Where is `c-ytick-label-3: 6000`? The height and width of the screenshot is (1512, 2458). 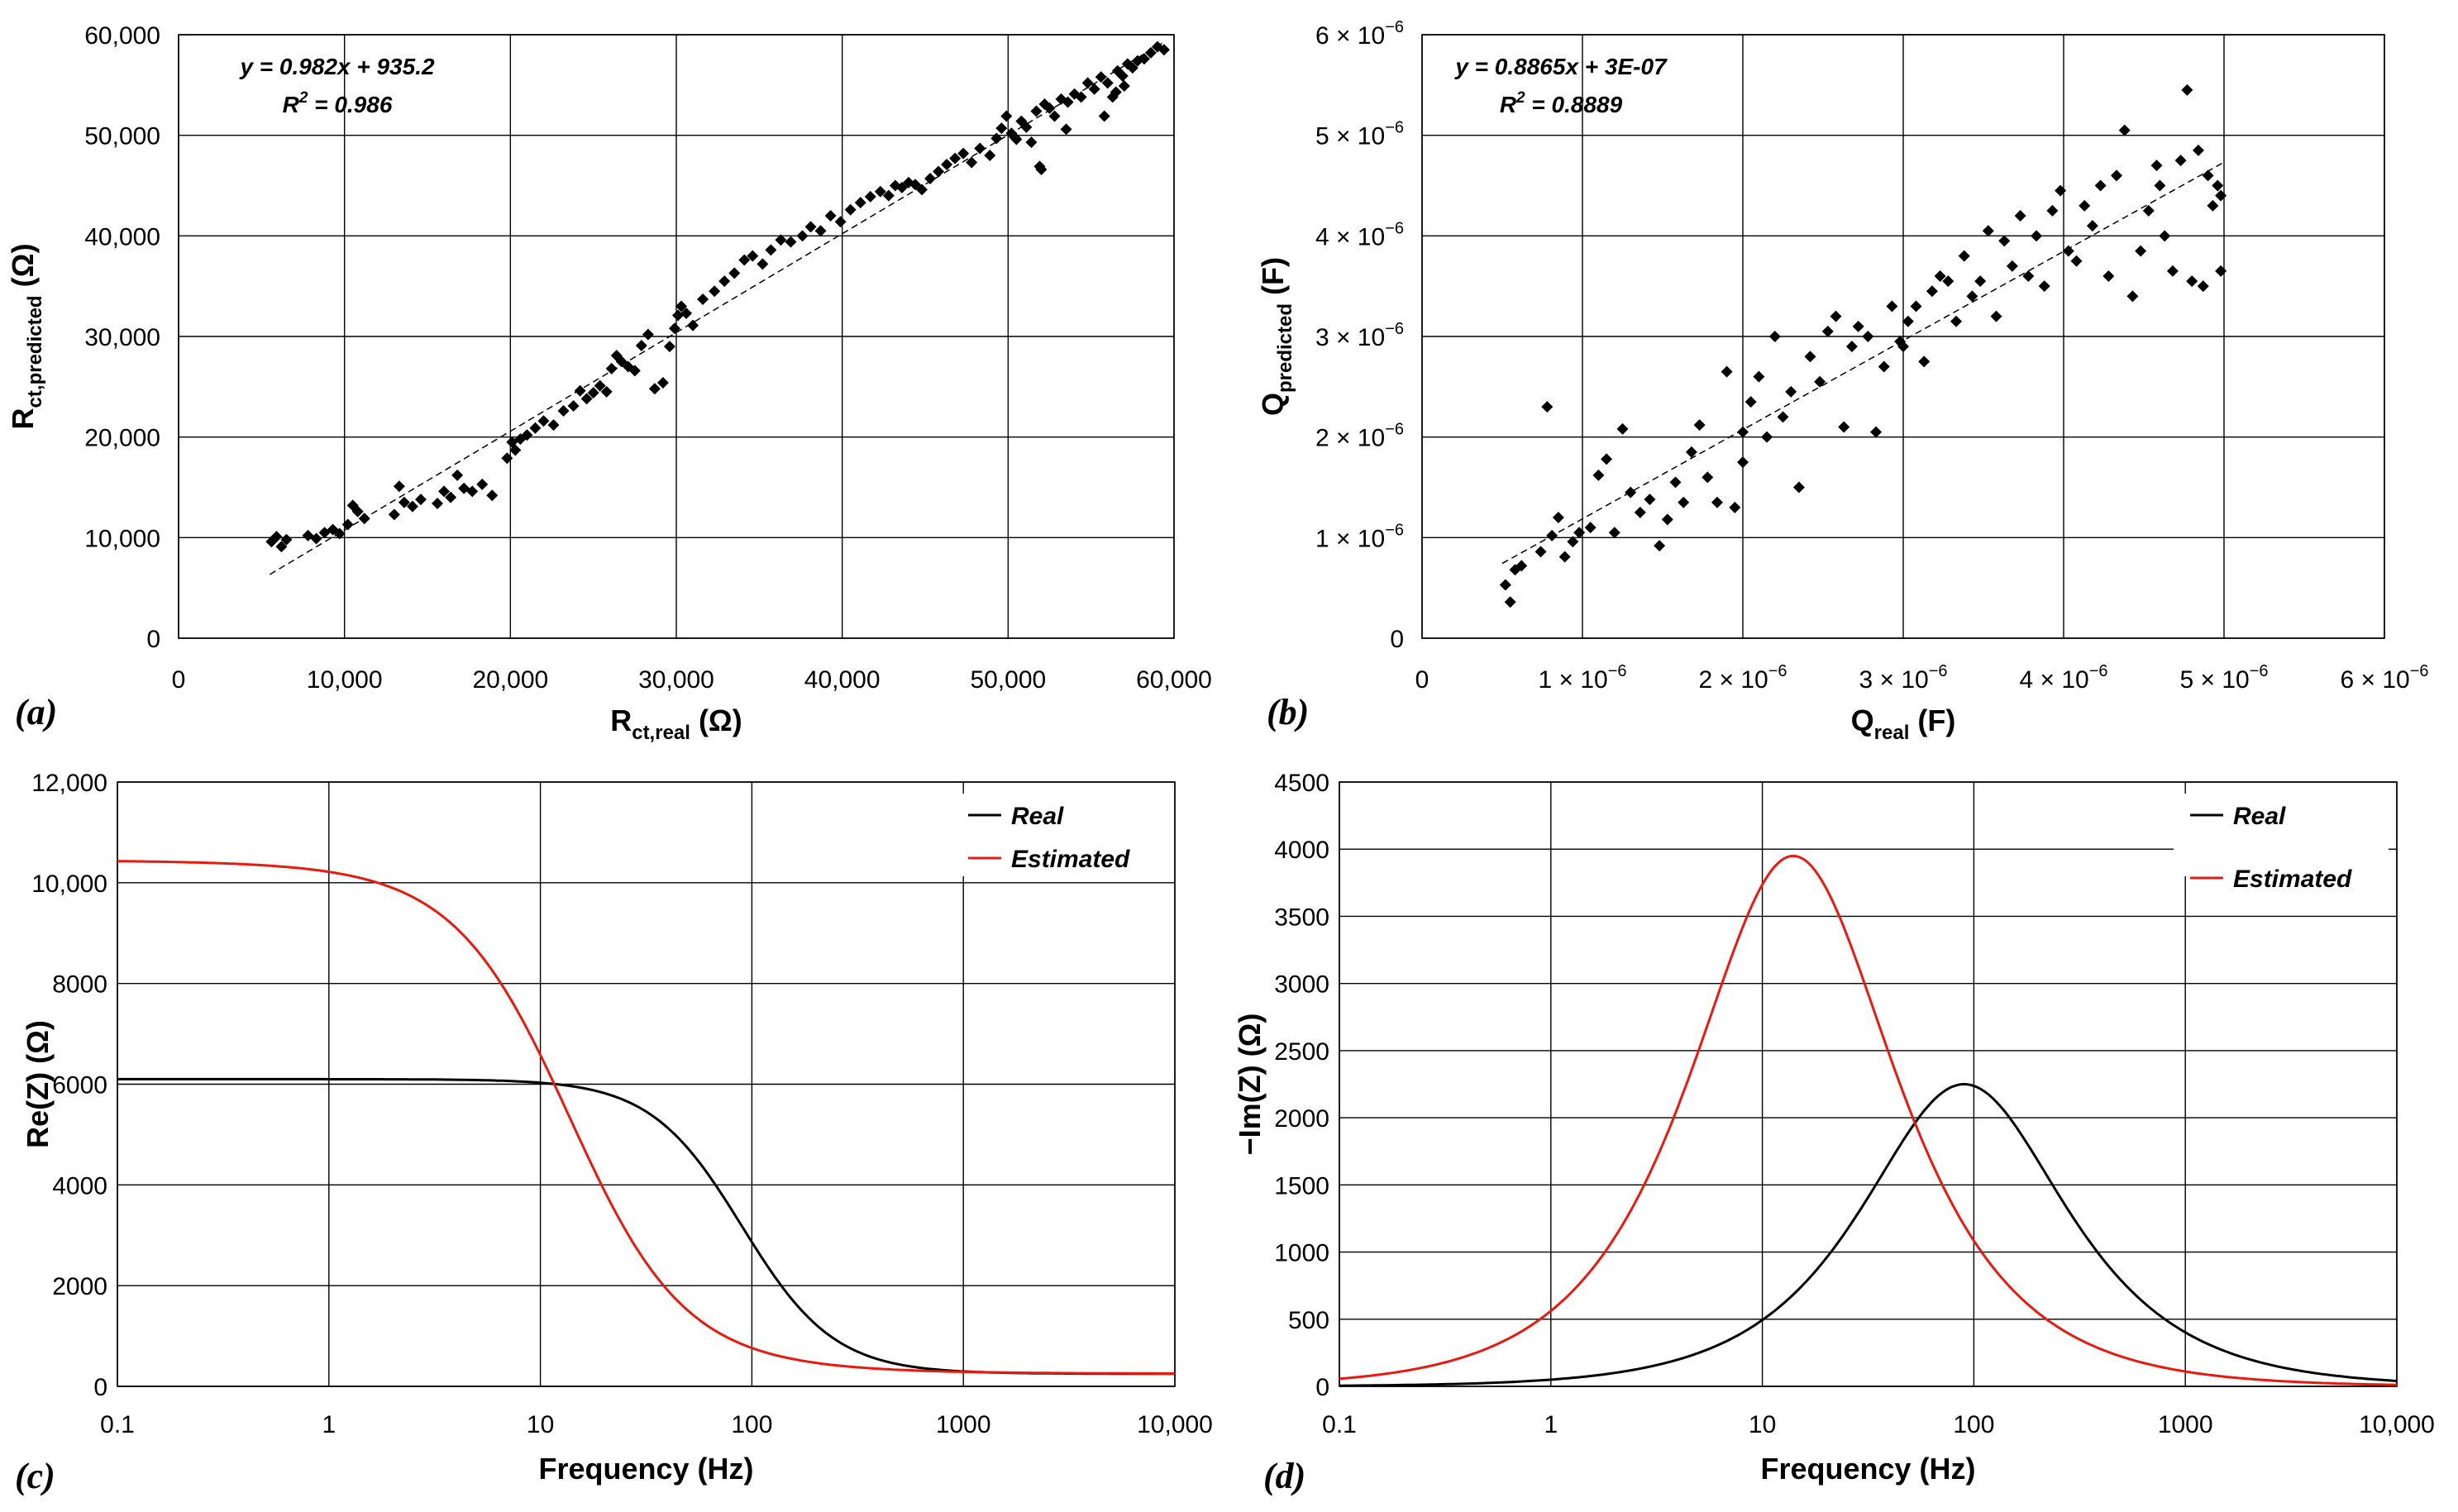
c-ytick-label-3: 6000 is located at coordinates (79, 1085).